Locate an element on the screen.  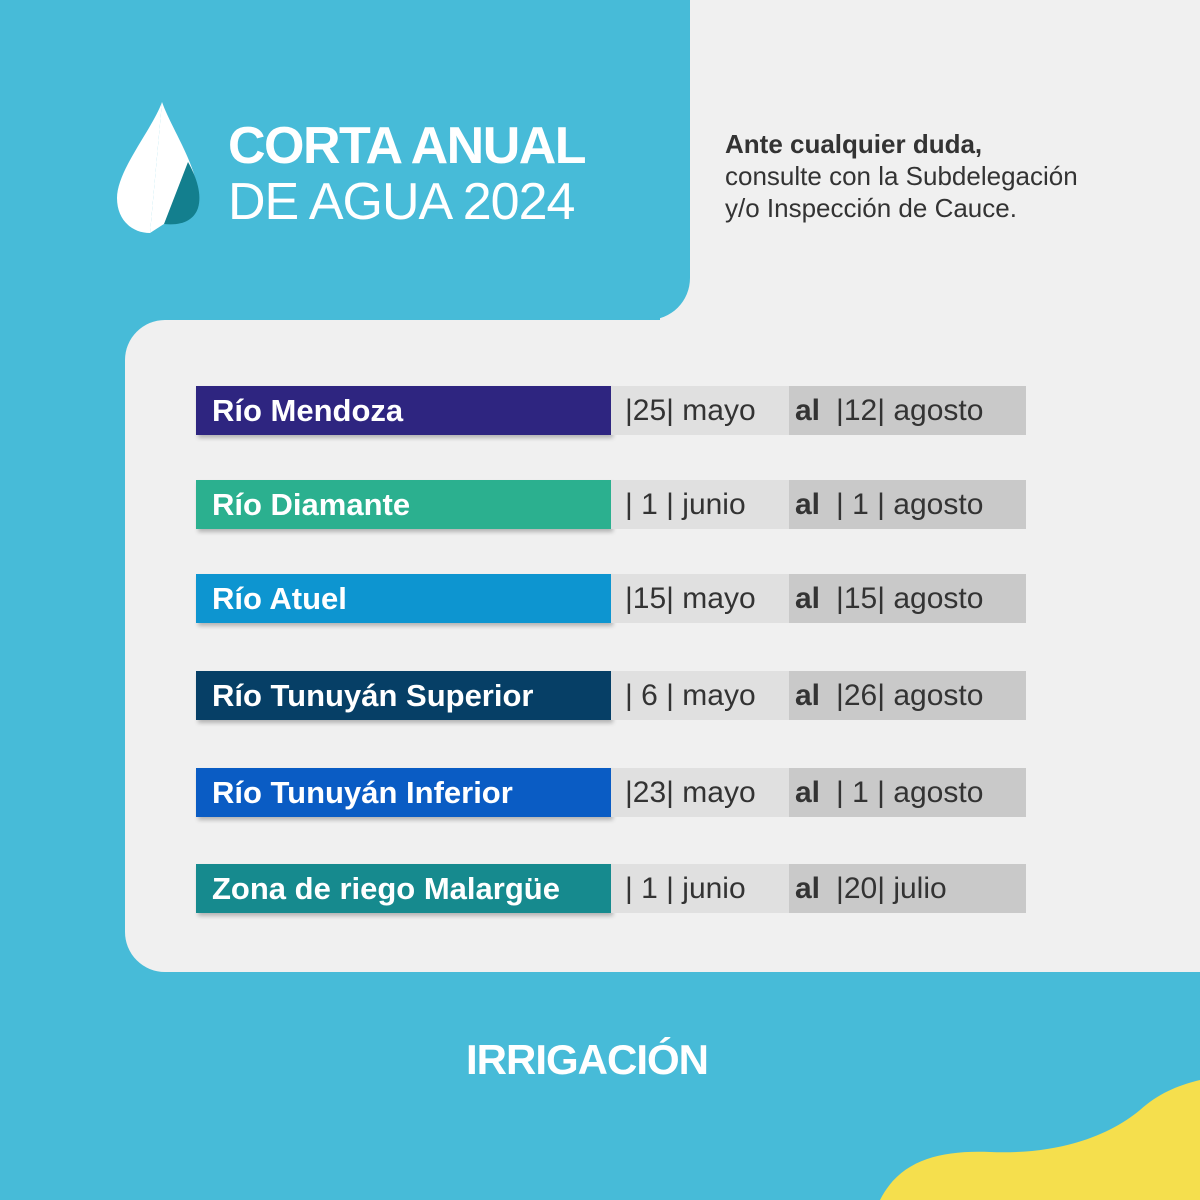
start-date: |25| mayo is located at coordinates (700, 410).